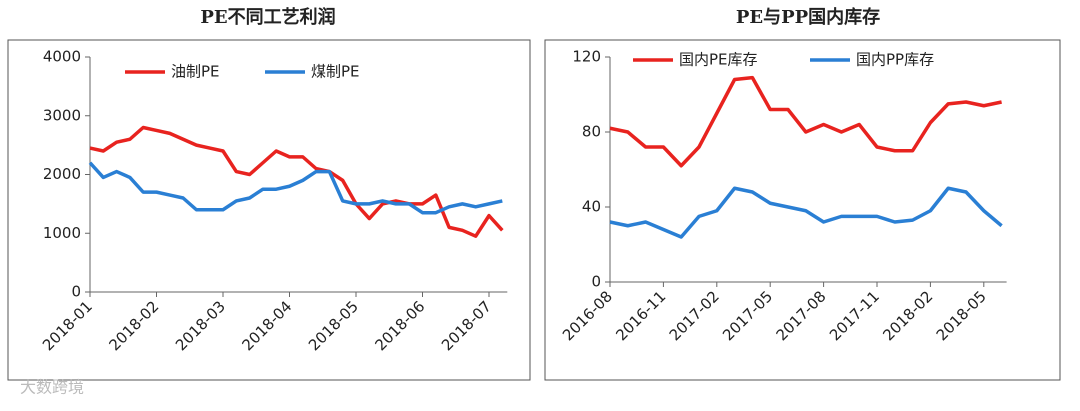 This screenshot has width=1080, height=411. I want to click on legend-label: 国内PE库存, so click(718, 60).